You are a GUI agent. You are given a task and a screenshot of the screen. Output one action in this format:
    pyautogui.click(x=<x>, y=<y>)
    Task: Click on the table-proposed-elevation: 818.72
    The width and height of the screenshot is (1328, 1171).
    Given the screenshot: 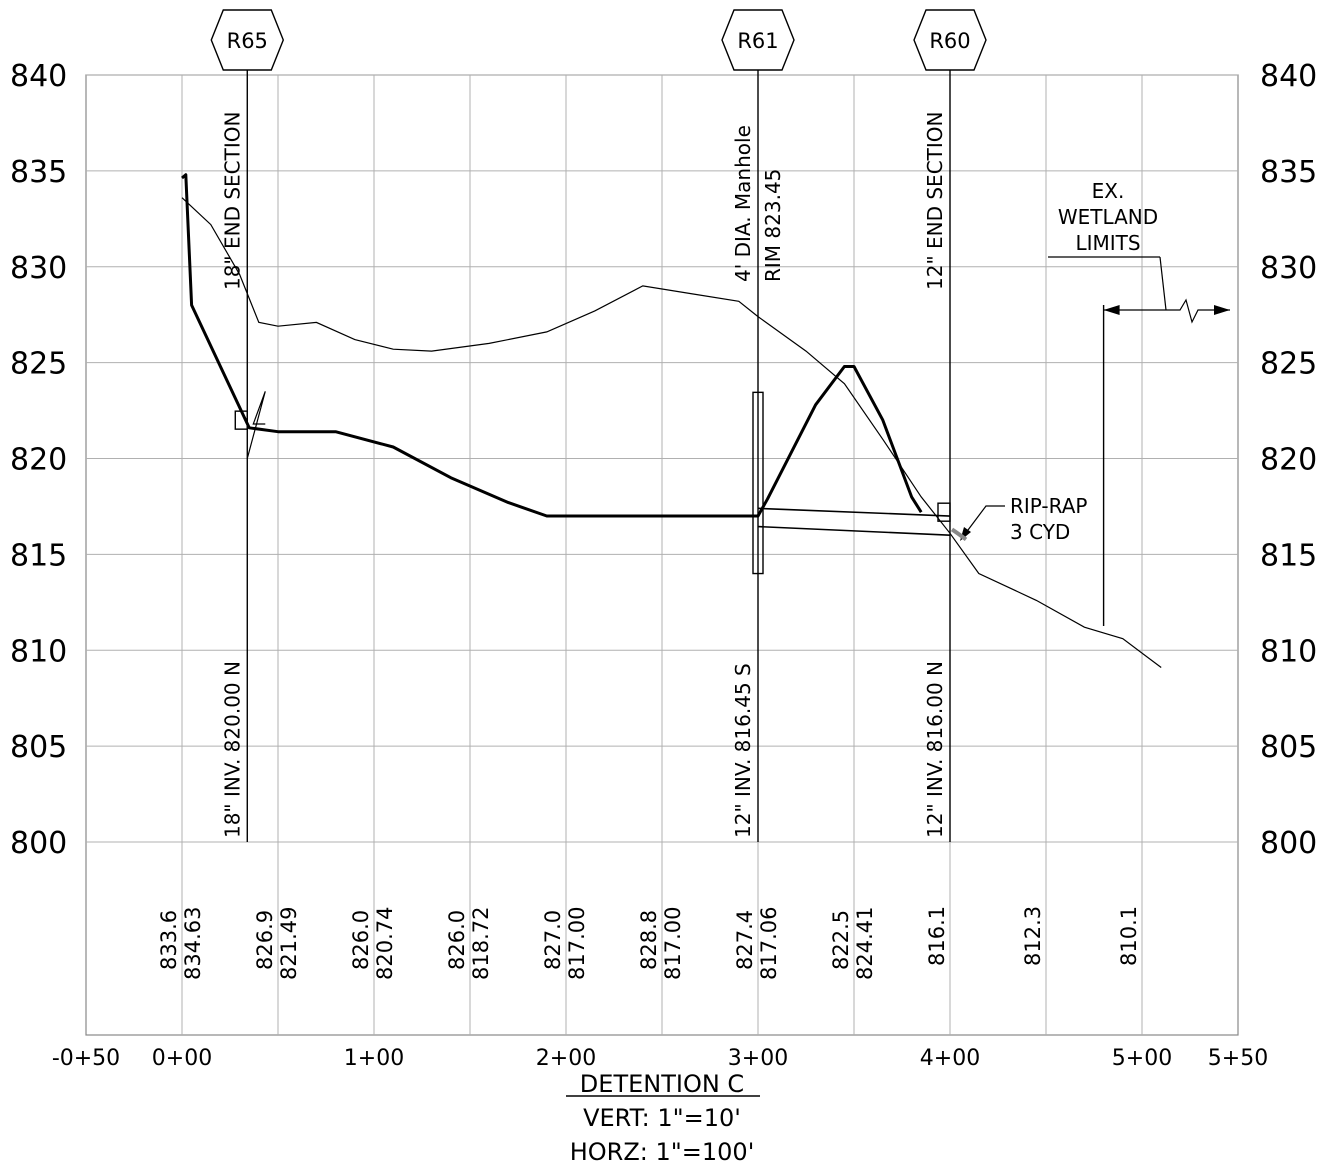 What is the action you would take?
    pyautogui.click(x=481, y=943)
    